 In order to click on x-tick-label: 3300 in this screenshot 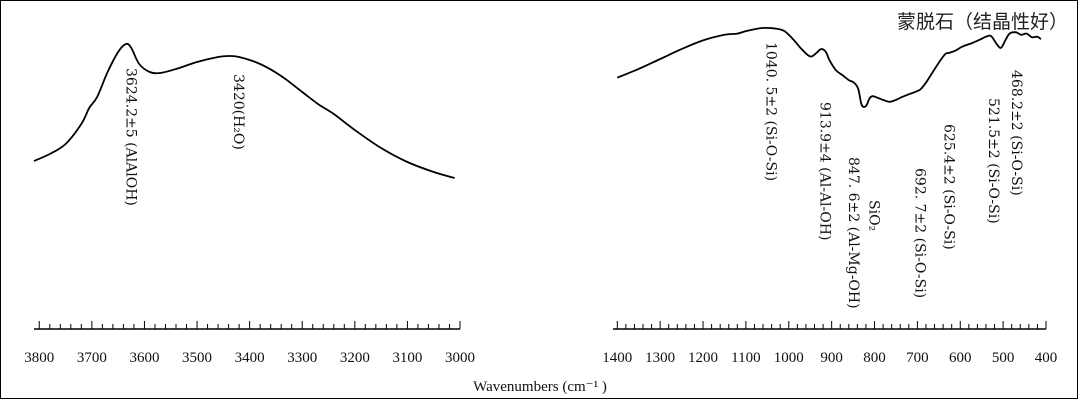, I will do `click(302, 358)`.